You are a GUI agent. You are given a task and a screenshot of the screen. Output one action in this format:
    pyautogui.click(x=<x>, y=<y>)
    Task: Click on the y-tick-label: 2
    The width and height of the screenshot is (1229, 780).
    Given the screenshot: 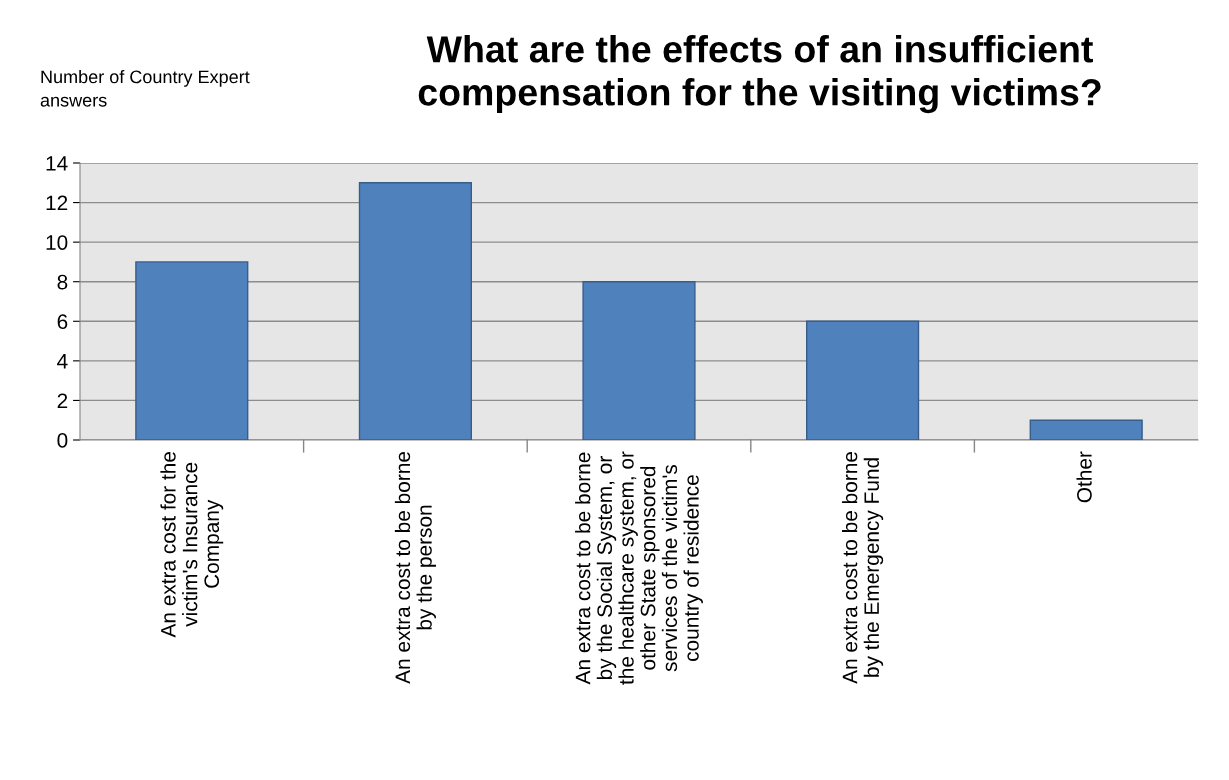 What is the action you would take?
    pyautogui.click(x=62, y=400)
    